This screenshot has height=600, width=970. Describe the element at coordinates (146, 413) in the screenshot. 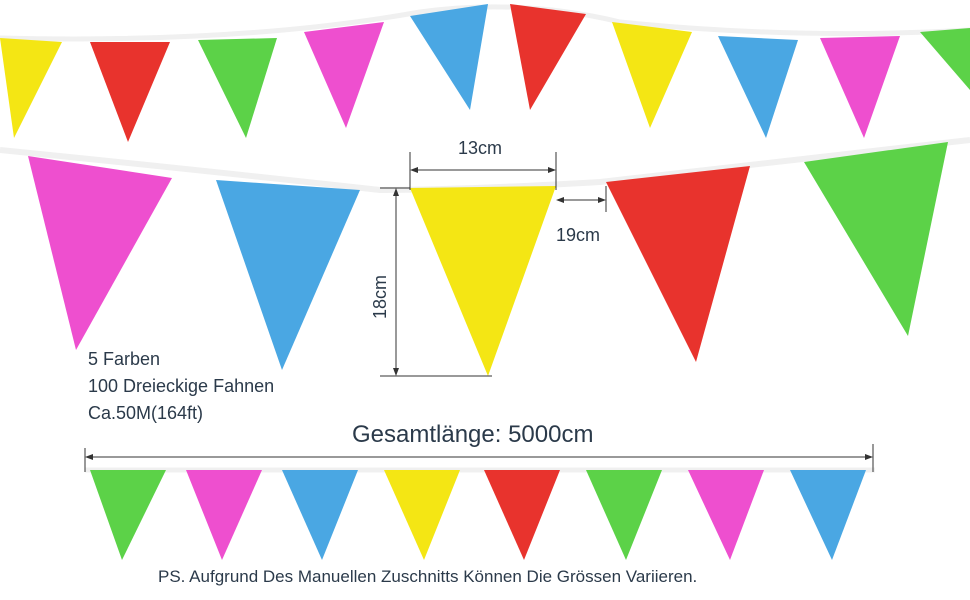

I see `info-length: Ca.50M(164ft)` at that location.